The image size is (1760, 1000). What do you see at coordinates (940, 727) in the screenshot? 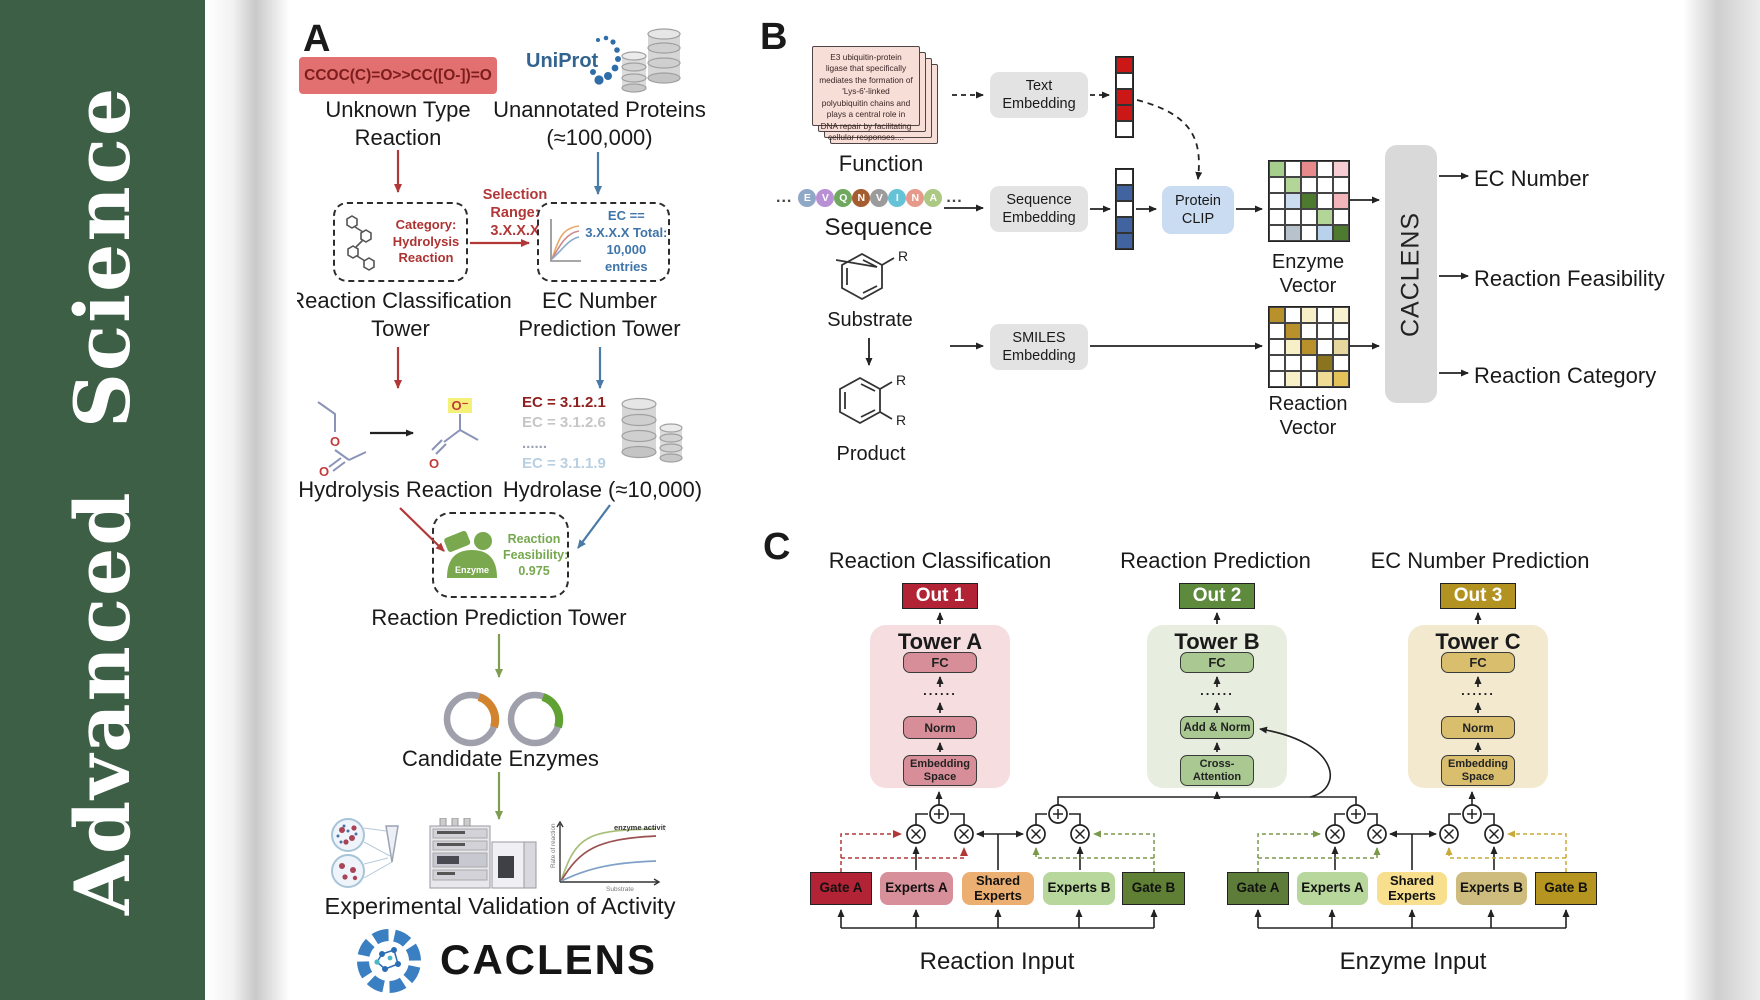
I see `tower-a-norm-block: Norm` at bounding box center [940, 727].